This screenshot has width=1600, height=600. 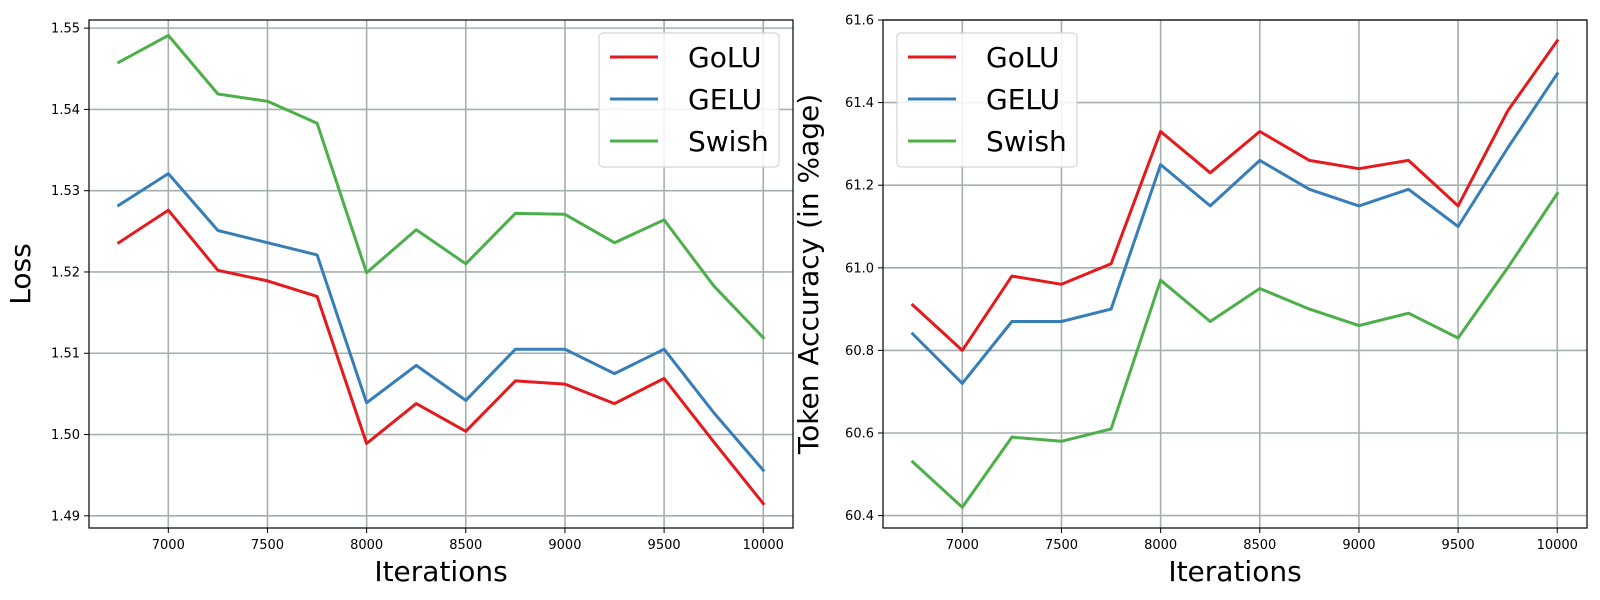 I want to click on loss-legend-label-swish: Swish, so click(x=728, y=141).